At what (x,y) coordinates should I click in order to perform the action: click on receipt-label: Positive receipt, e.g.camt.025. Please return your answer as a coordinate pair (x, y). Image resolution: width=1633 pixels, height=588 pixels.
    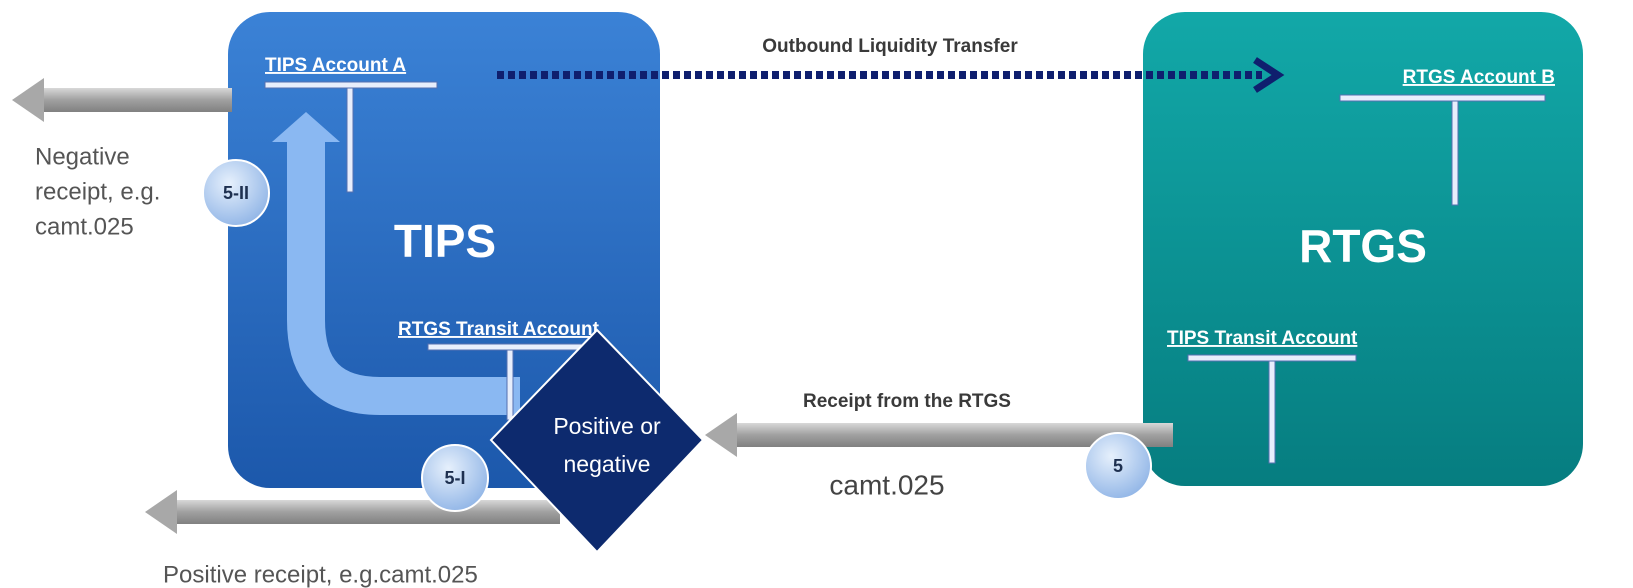
    Looking at the image, I should click on (320, 574).